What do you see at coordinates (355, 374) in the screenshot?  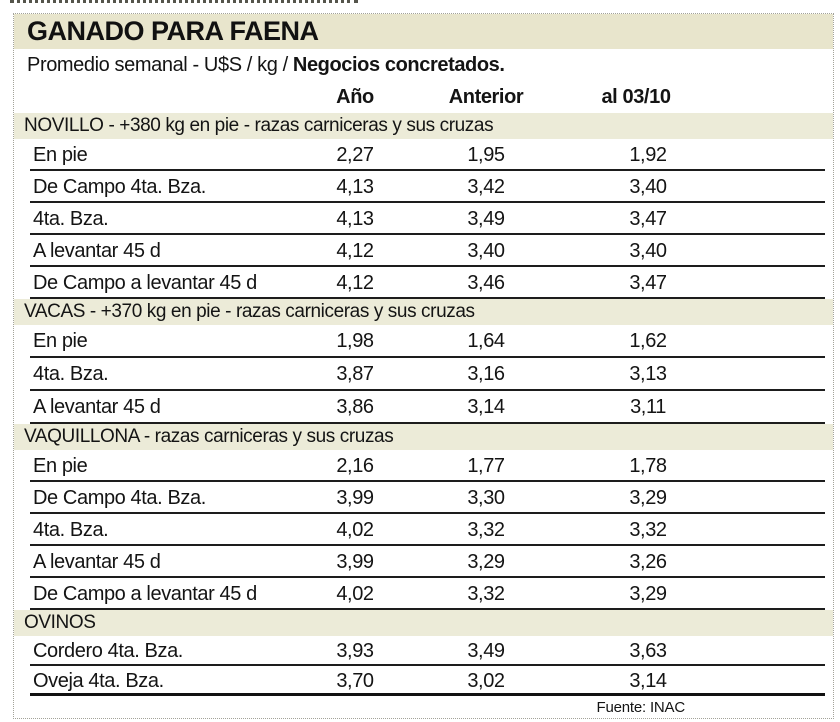 I see `row-value: 3,87` at bounding box center [355, 374].